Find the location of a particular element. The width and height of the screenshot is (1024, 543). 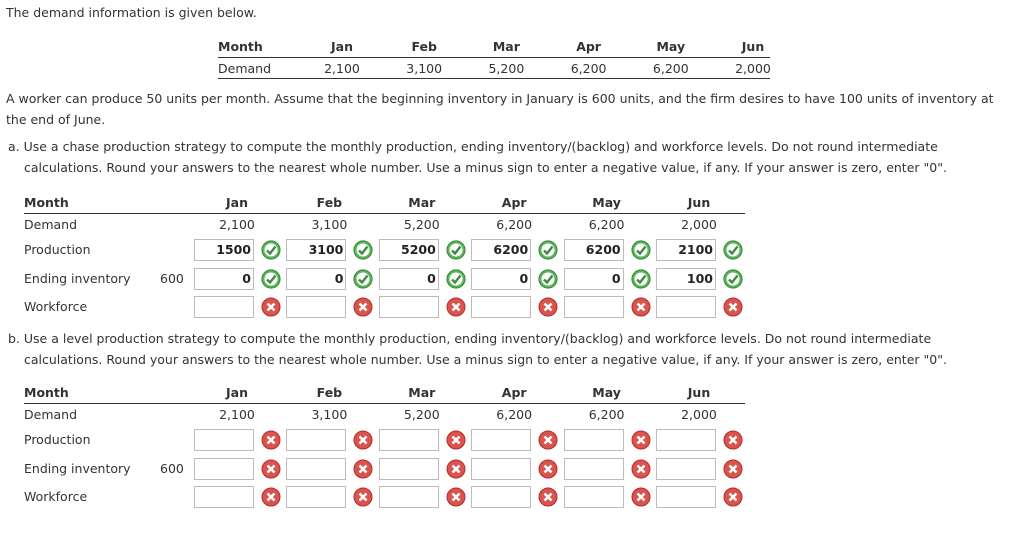

answer-input: 1500 is located at coordinates (224, 250).